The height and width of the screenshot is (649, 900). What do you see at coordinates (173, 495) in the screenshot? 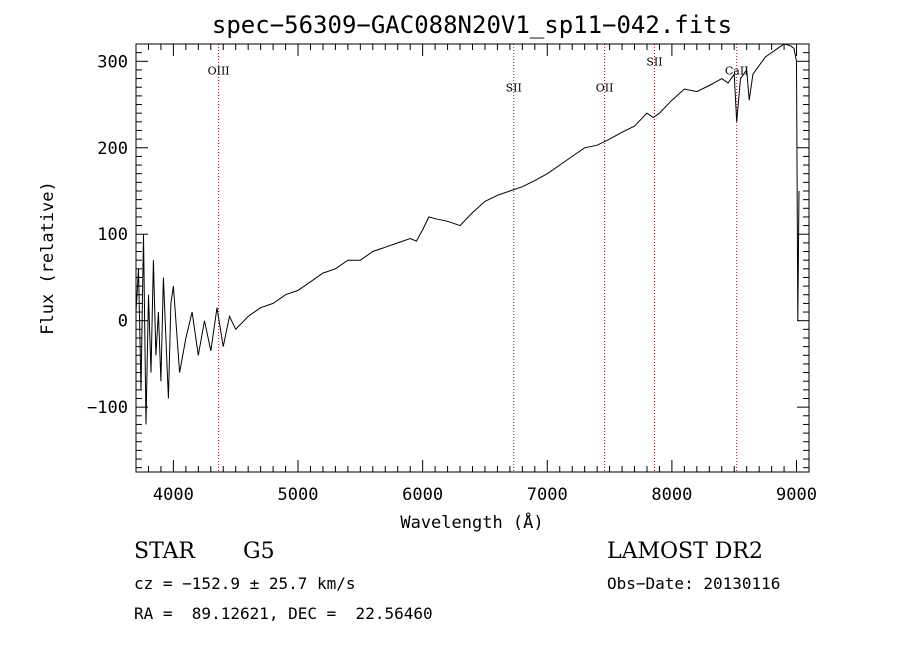
I see `x-tick-label: 4000` at bounding box center [173, 495].